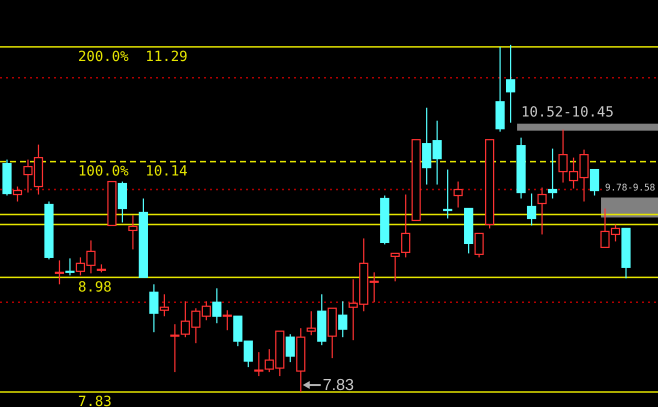 The height and width of the screenshot is (407, 658). I want to click on ref-line-label: 200.0% 11.29, so click(133, 56).